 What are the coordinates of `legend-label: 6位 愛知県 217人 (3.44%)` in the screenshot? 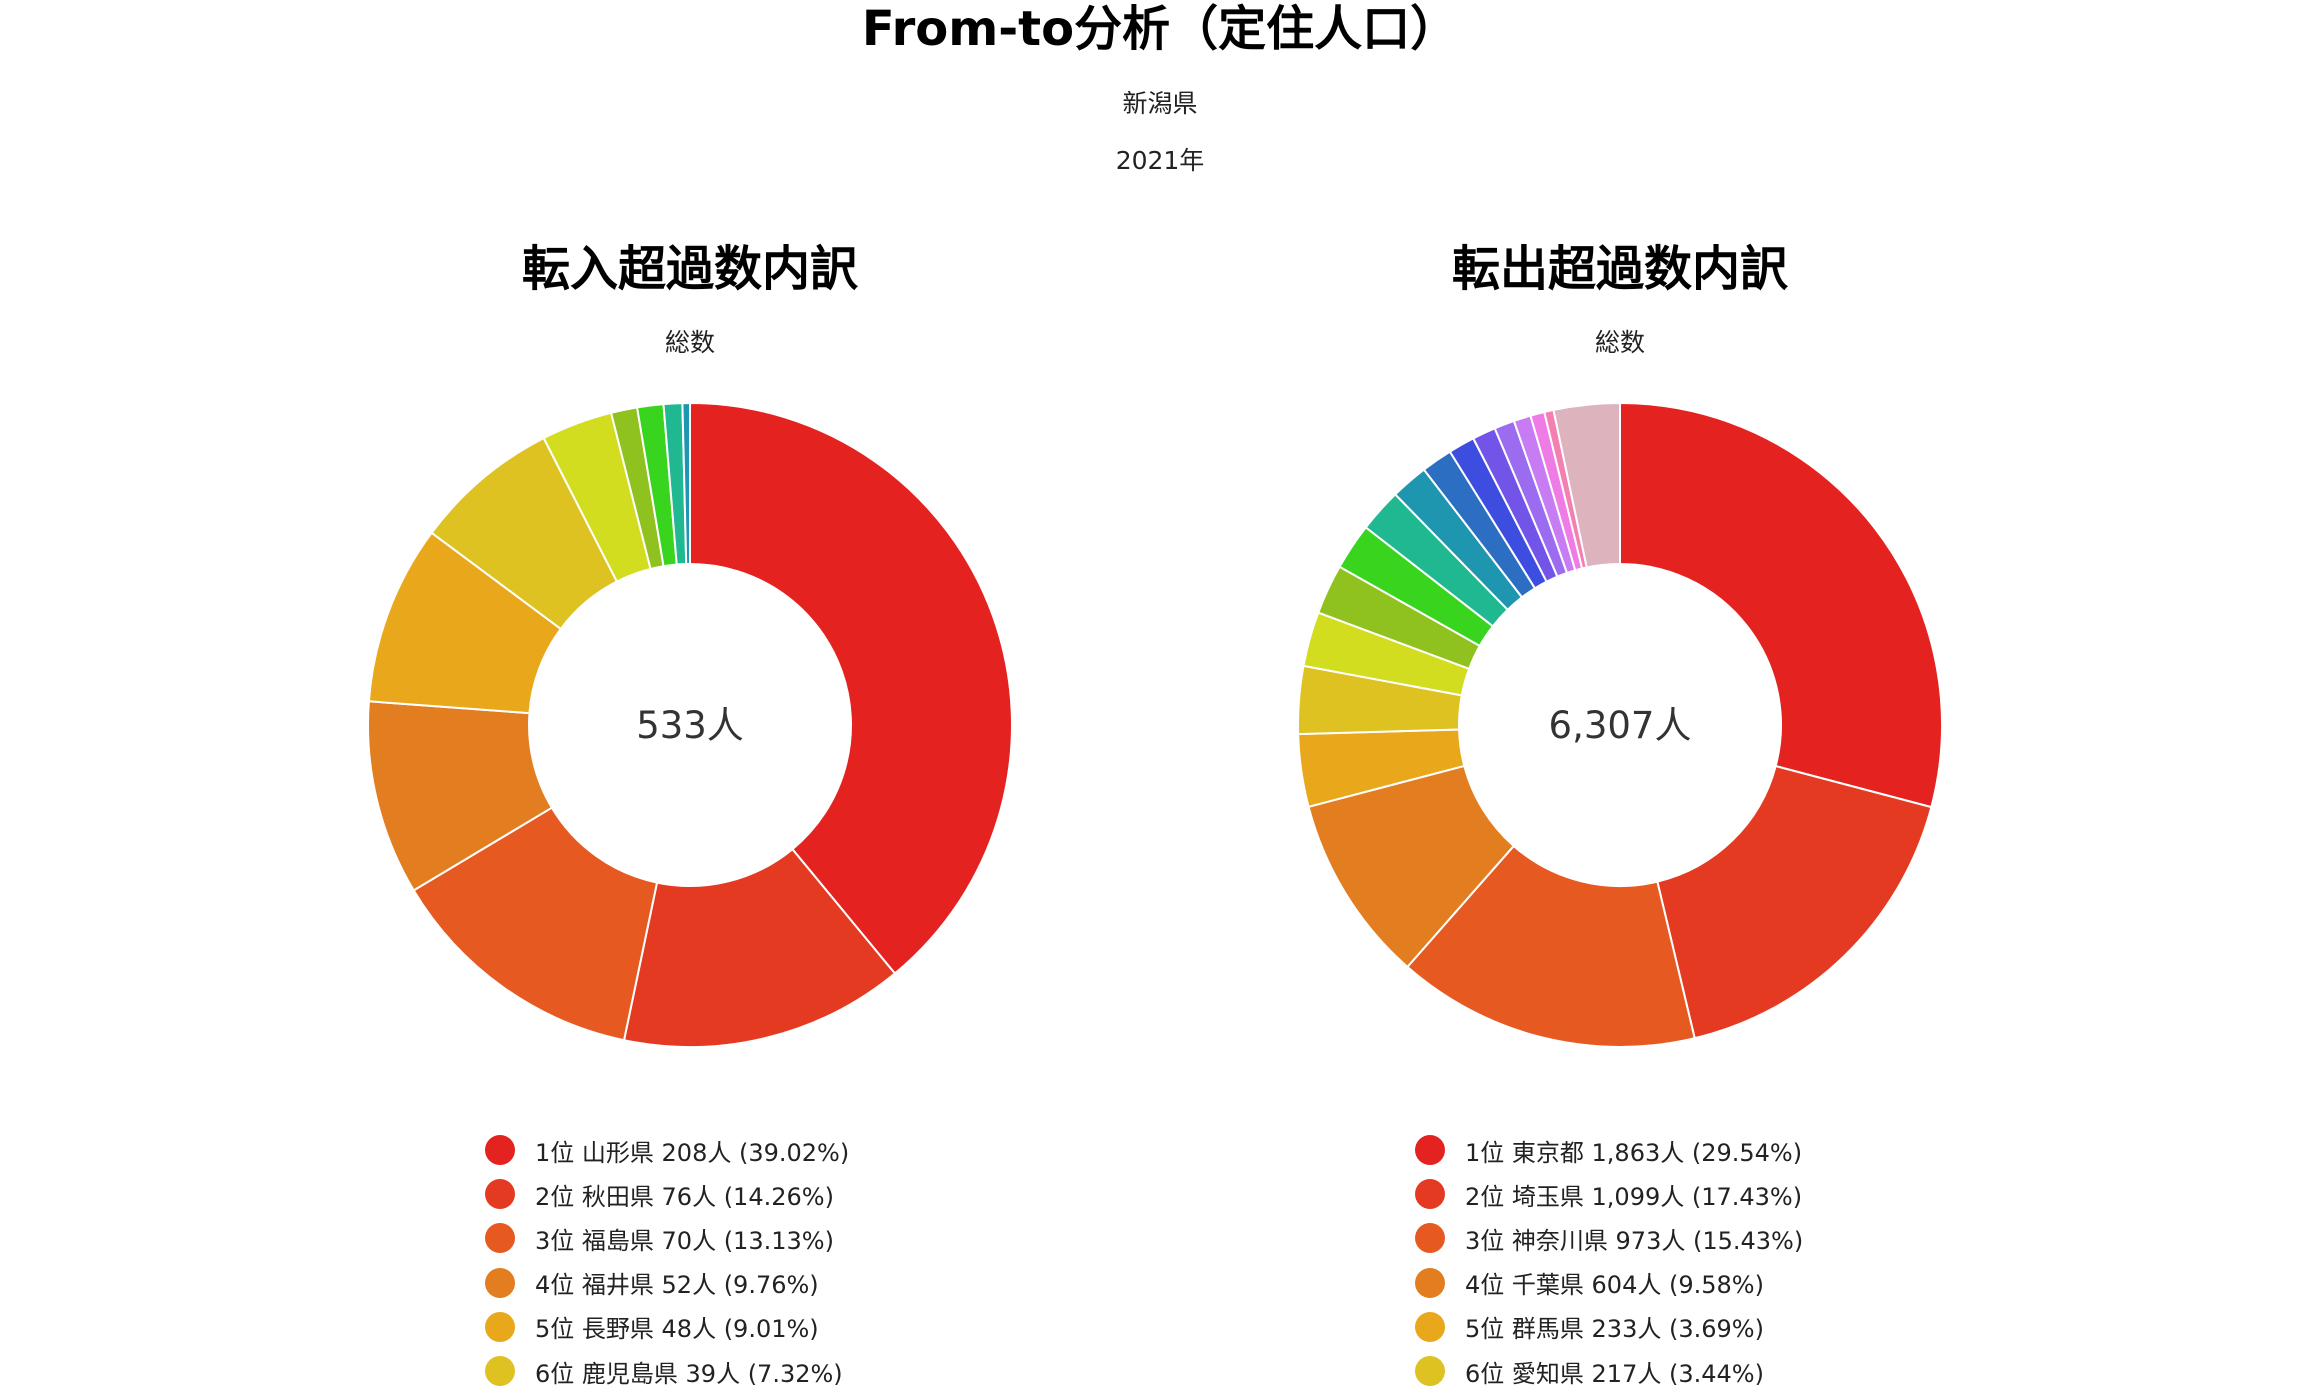 It's located at (1614, 1373).